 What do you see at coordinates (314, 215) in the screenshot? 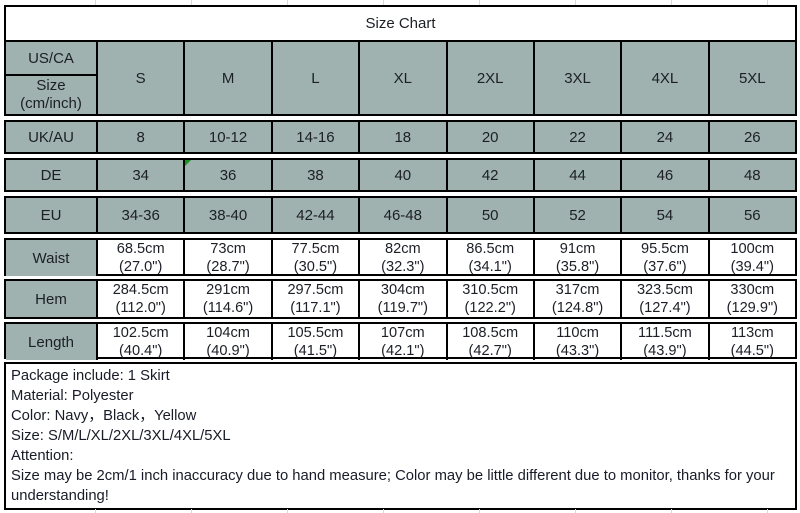
I see `size-cell: 42-44` at bounding box center [314, 215].